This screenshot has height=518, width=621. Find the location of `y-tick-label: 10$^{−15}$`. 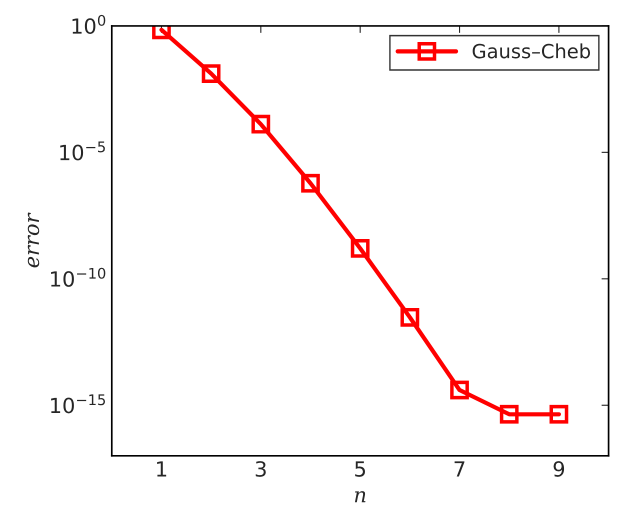

y-tick-label: 10$^{−15}$ is located at coordinates (78, 404).